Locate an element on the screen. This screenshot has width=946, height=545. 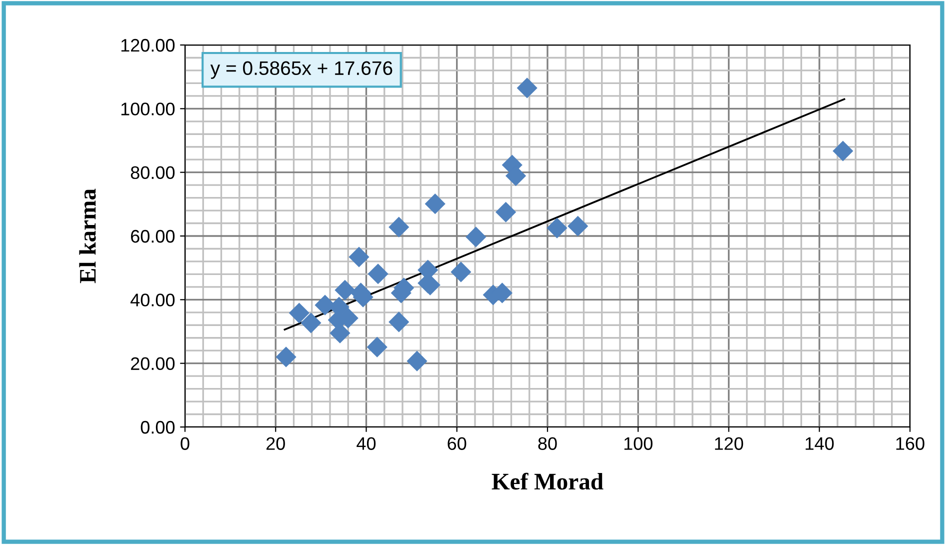
x-tick-label: 160 is located at coordinates (910, 443).